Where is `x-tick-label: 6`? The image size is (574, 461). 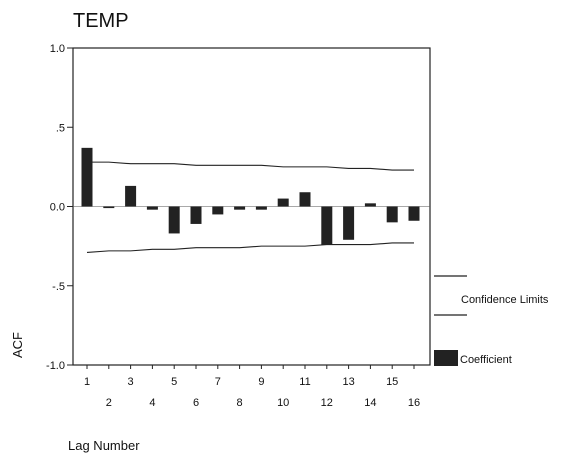 x-tick-label: 6 is located at coordinates (196, 403).